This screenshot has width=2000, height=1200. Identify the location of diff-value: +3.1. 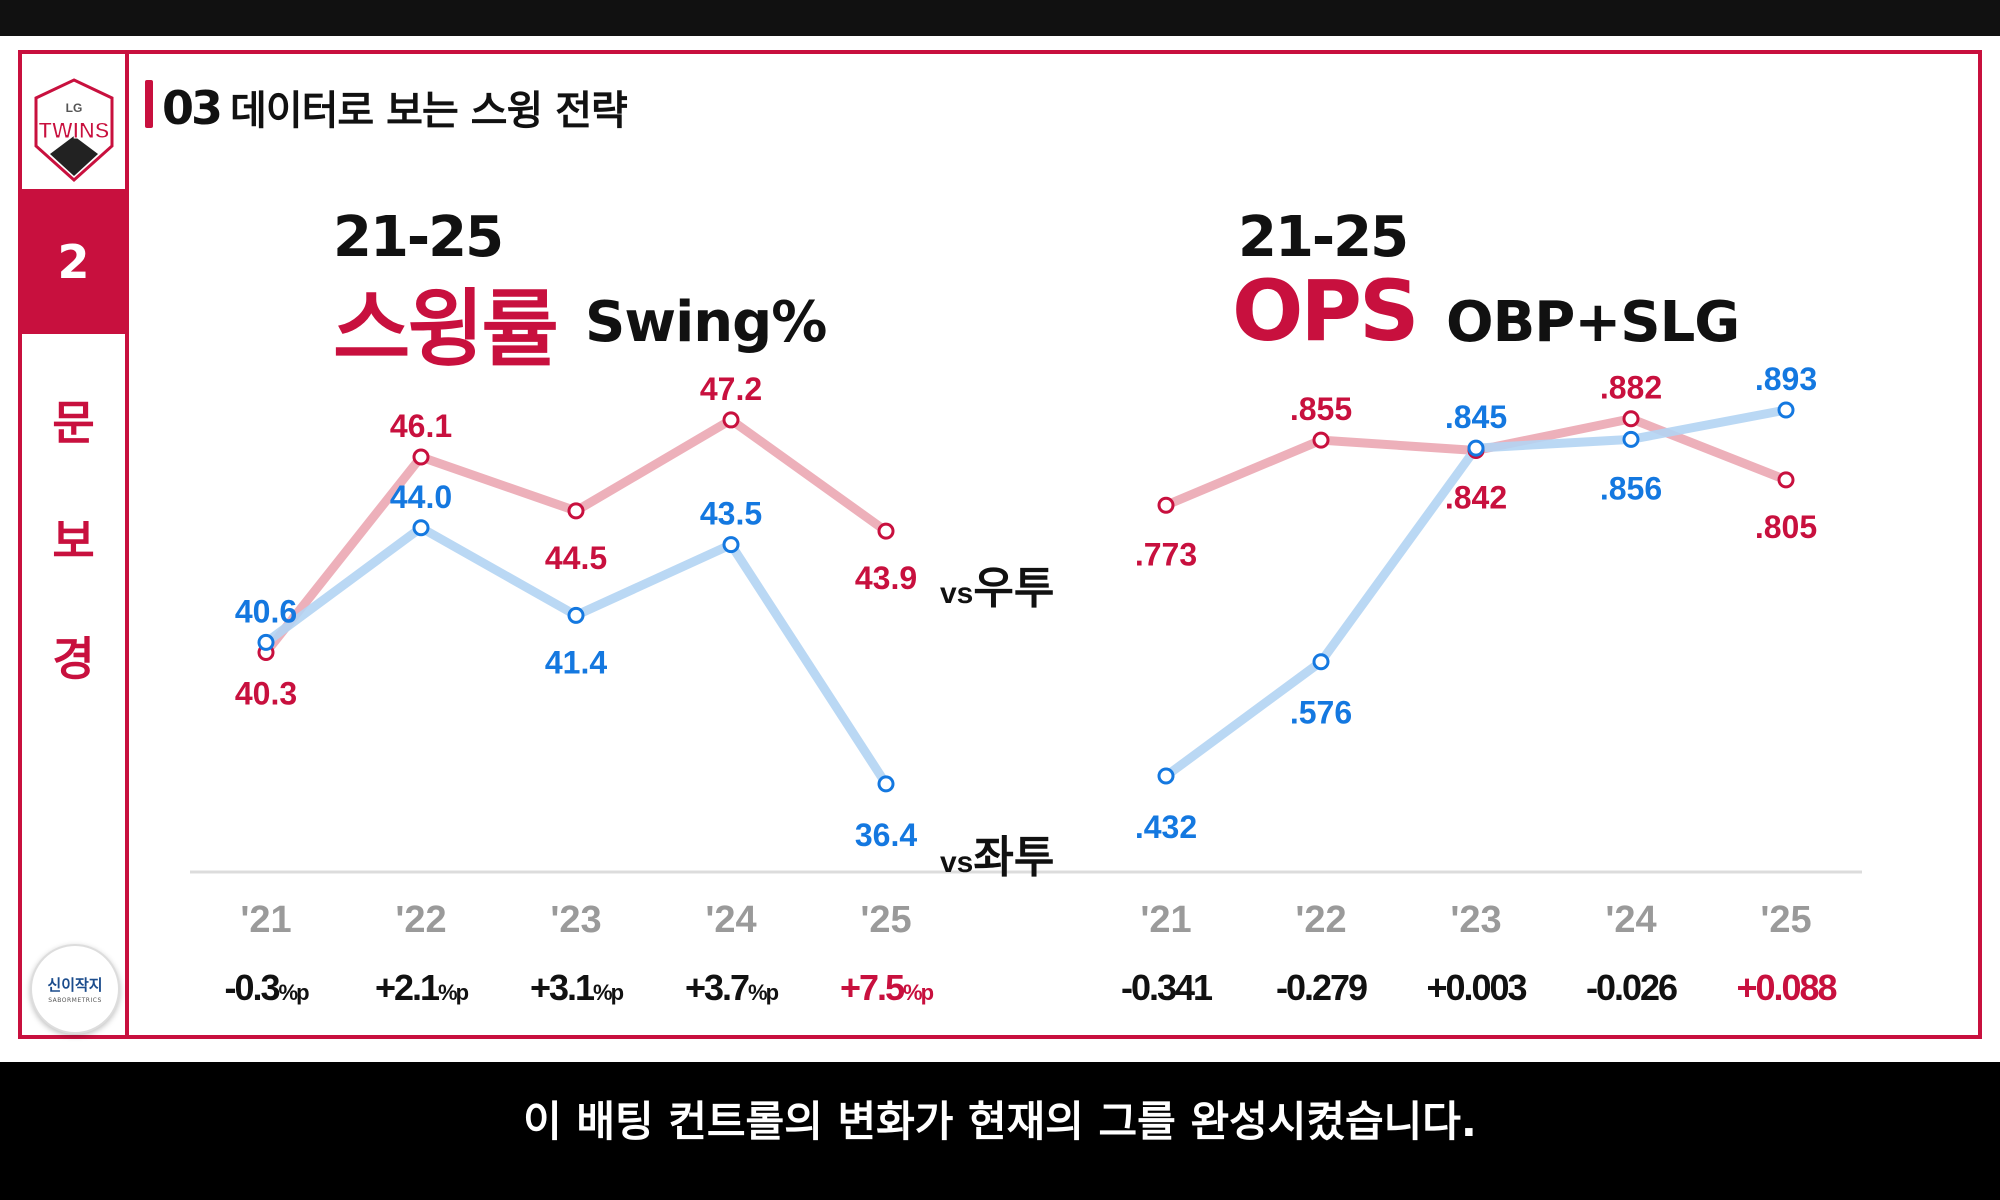
(562, 987).